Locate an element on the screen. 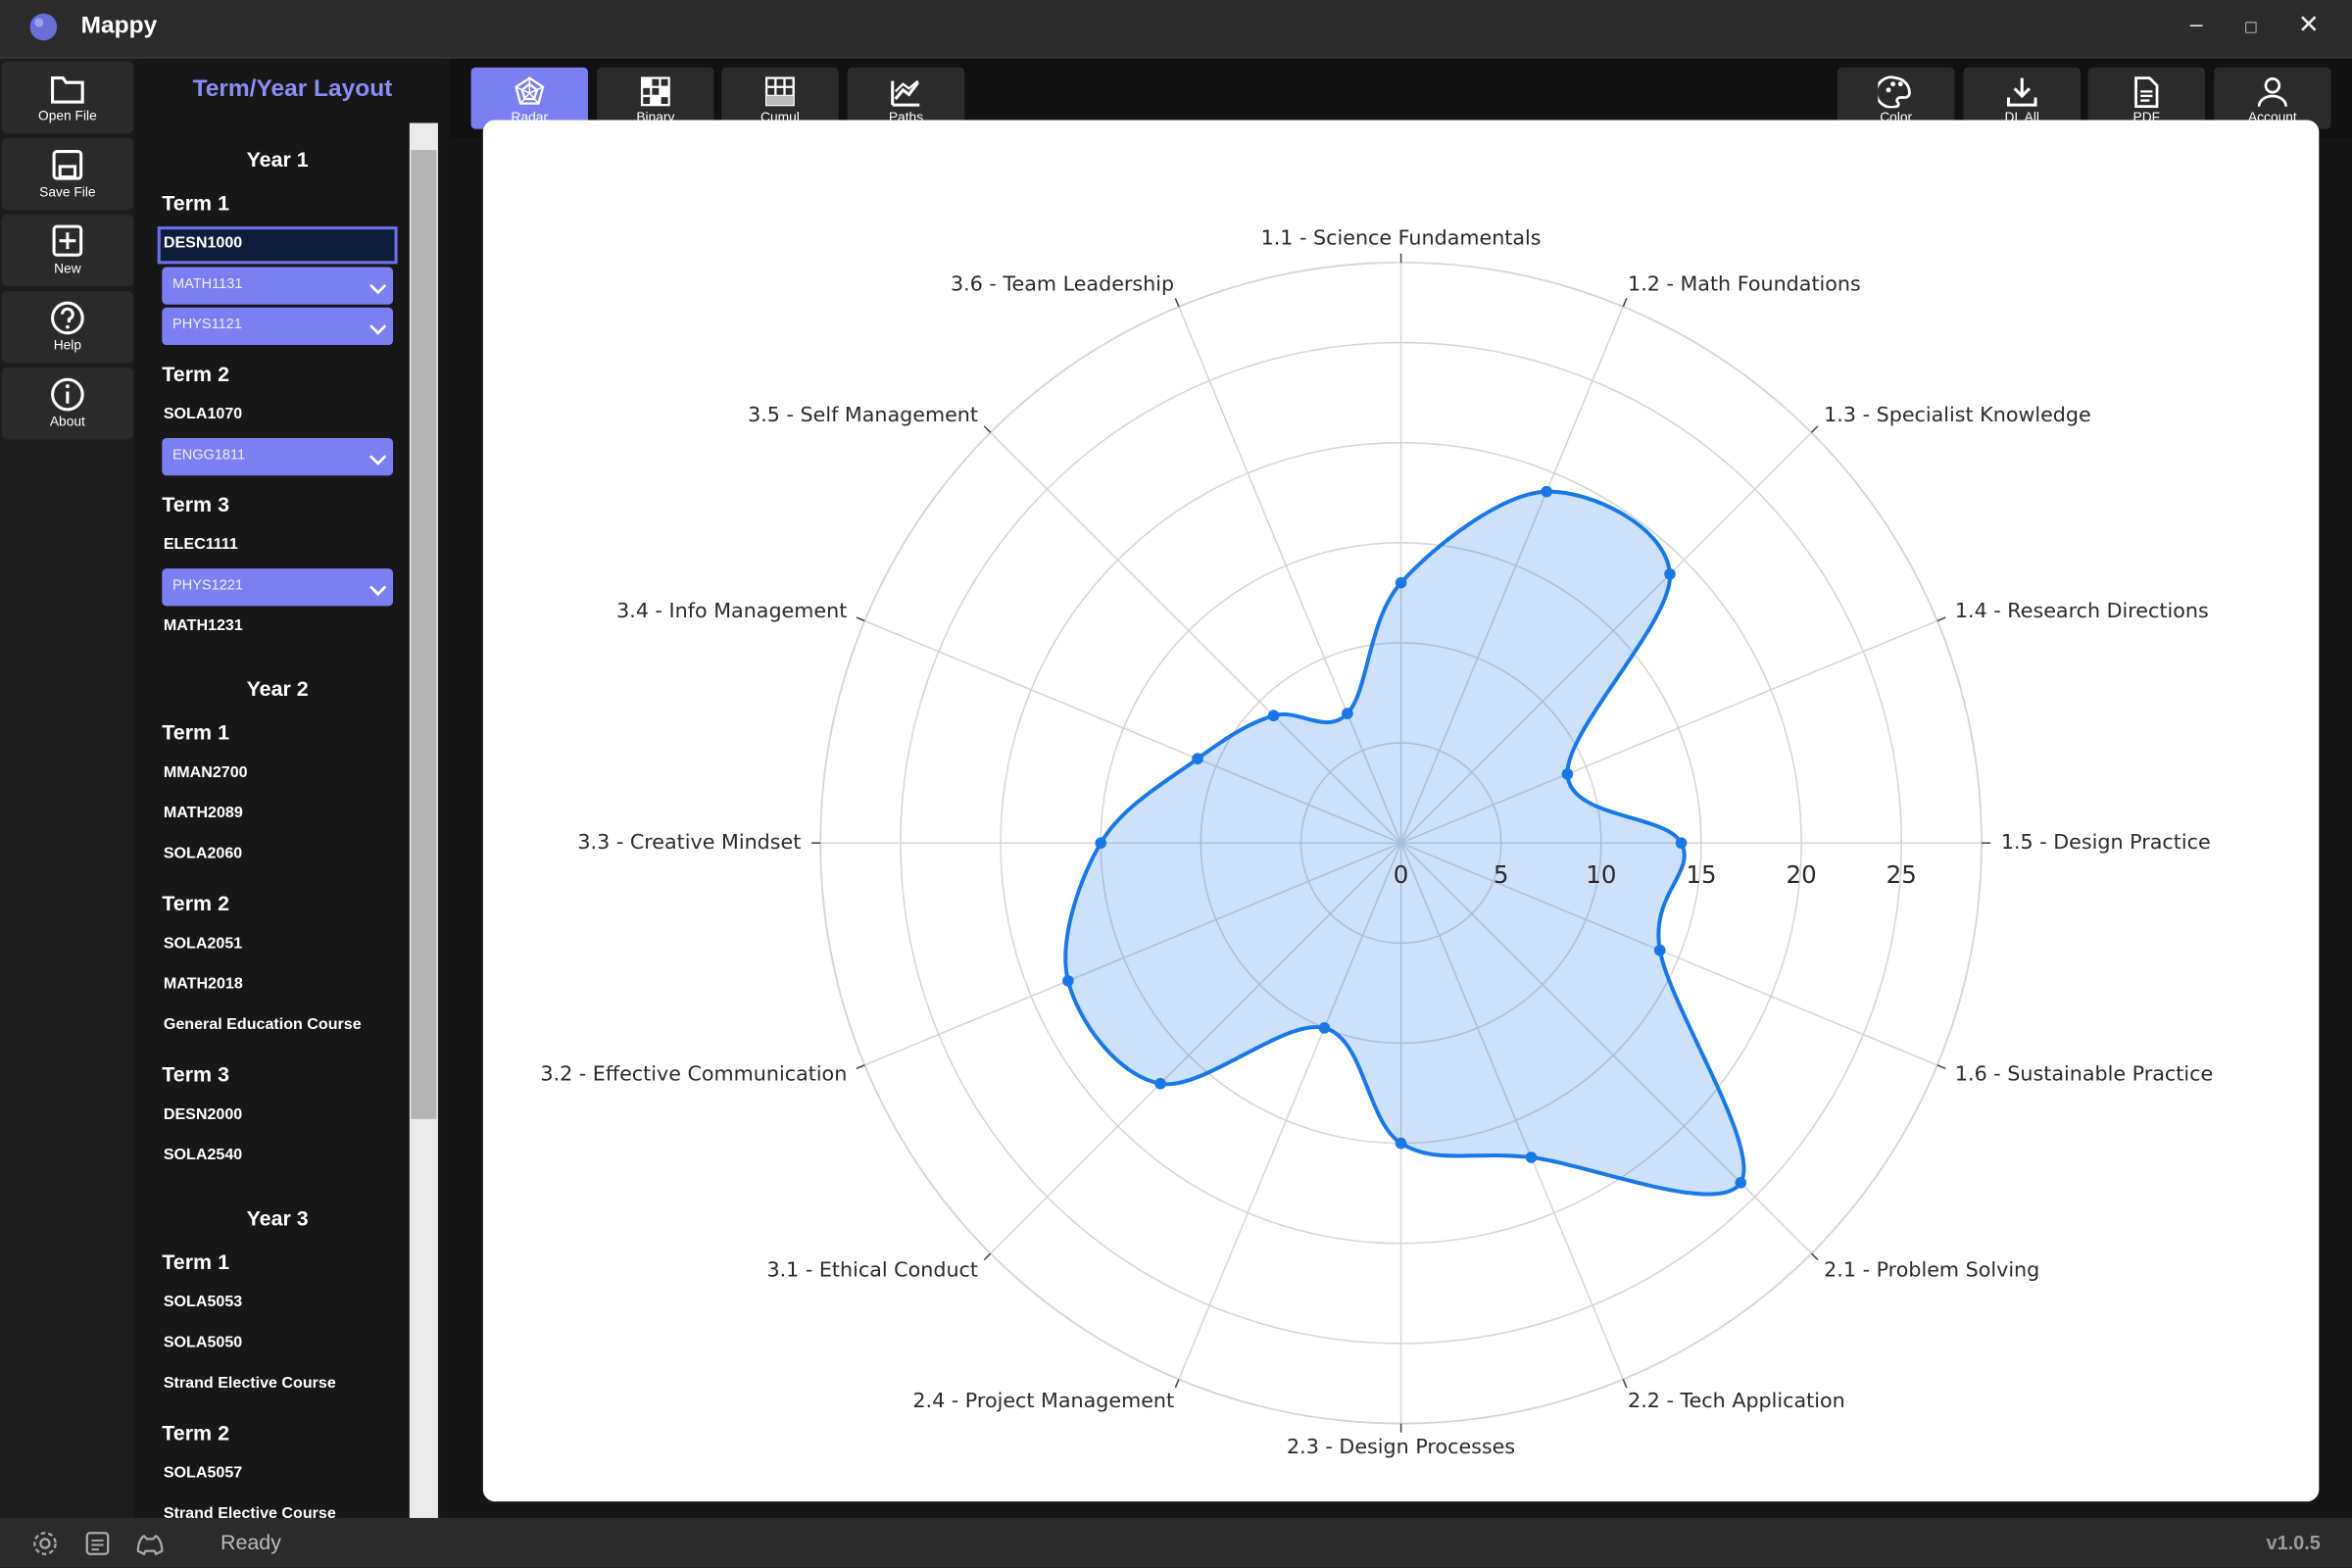 The height and width of the screenshot is (1568, 2352). course-code: DESN1000 is located at coordinates (203, 243).